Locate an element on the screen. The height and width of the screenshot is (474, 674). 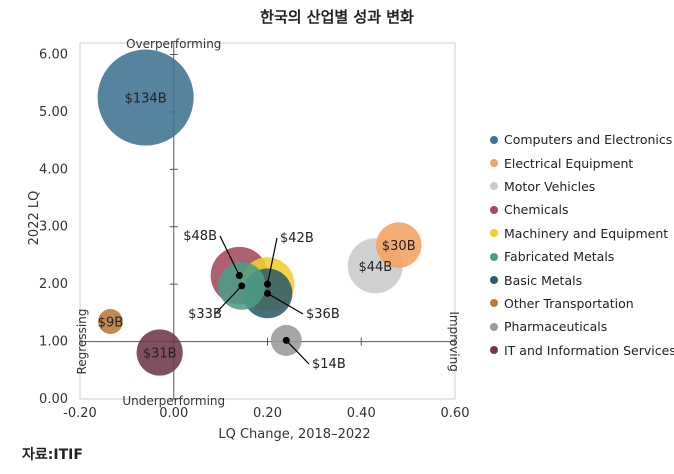
chart-title: 한국의 산업별 성과 변화 is located at coordinates (337, 17).